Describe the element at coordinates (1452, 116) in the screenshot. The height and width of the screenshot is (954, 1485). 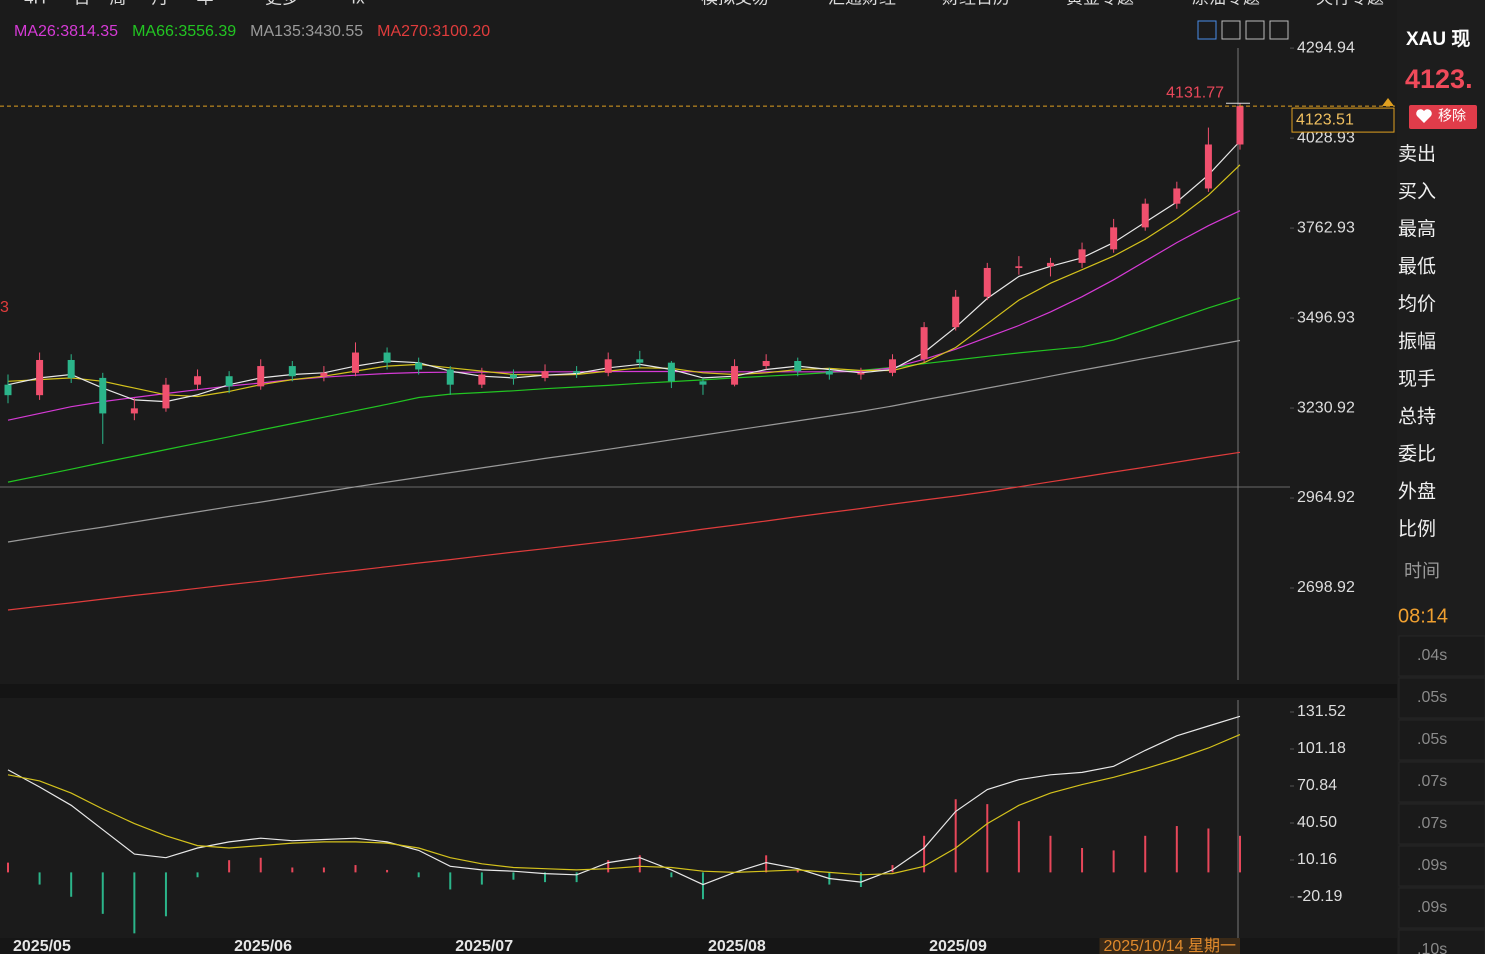
I see `button-label: 移除` at that location.